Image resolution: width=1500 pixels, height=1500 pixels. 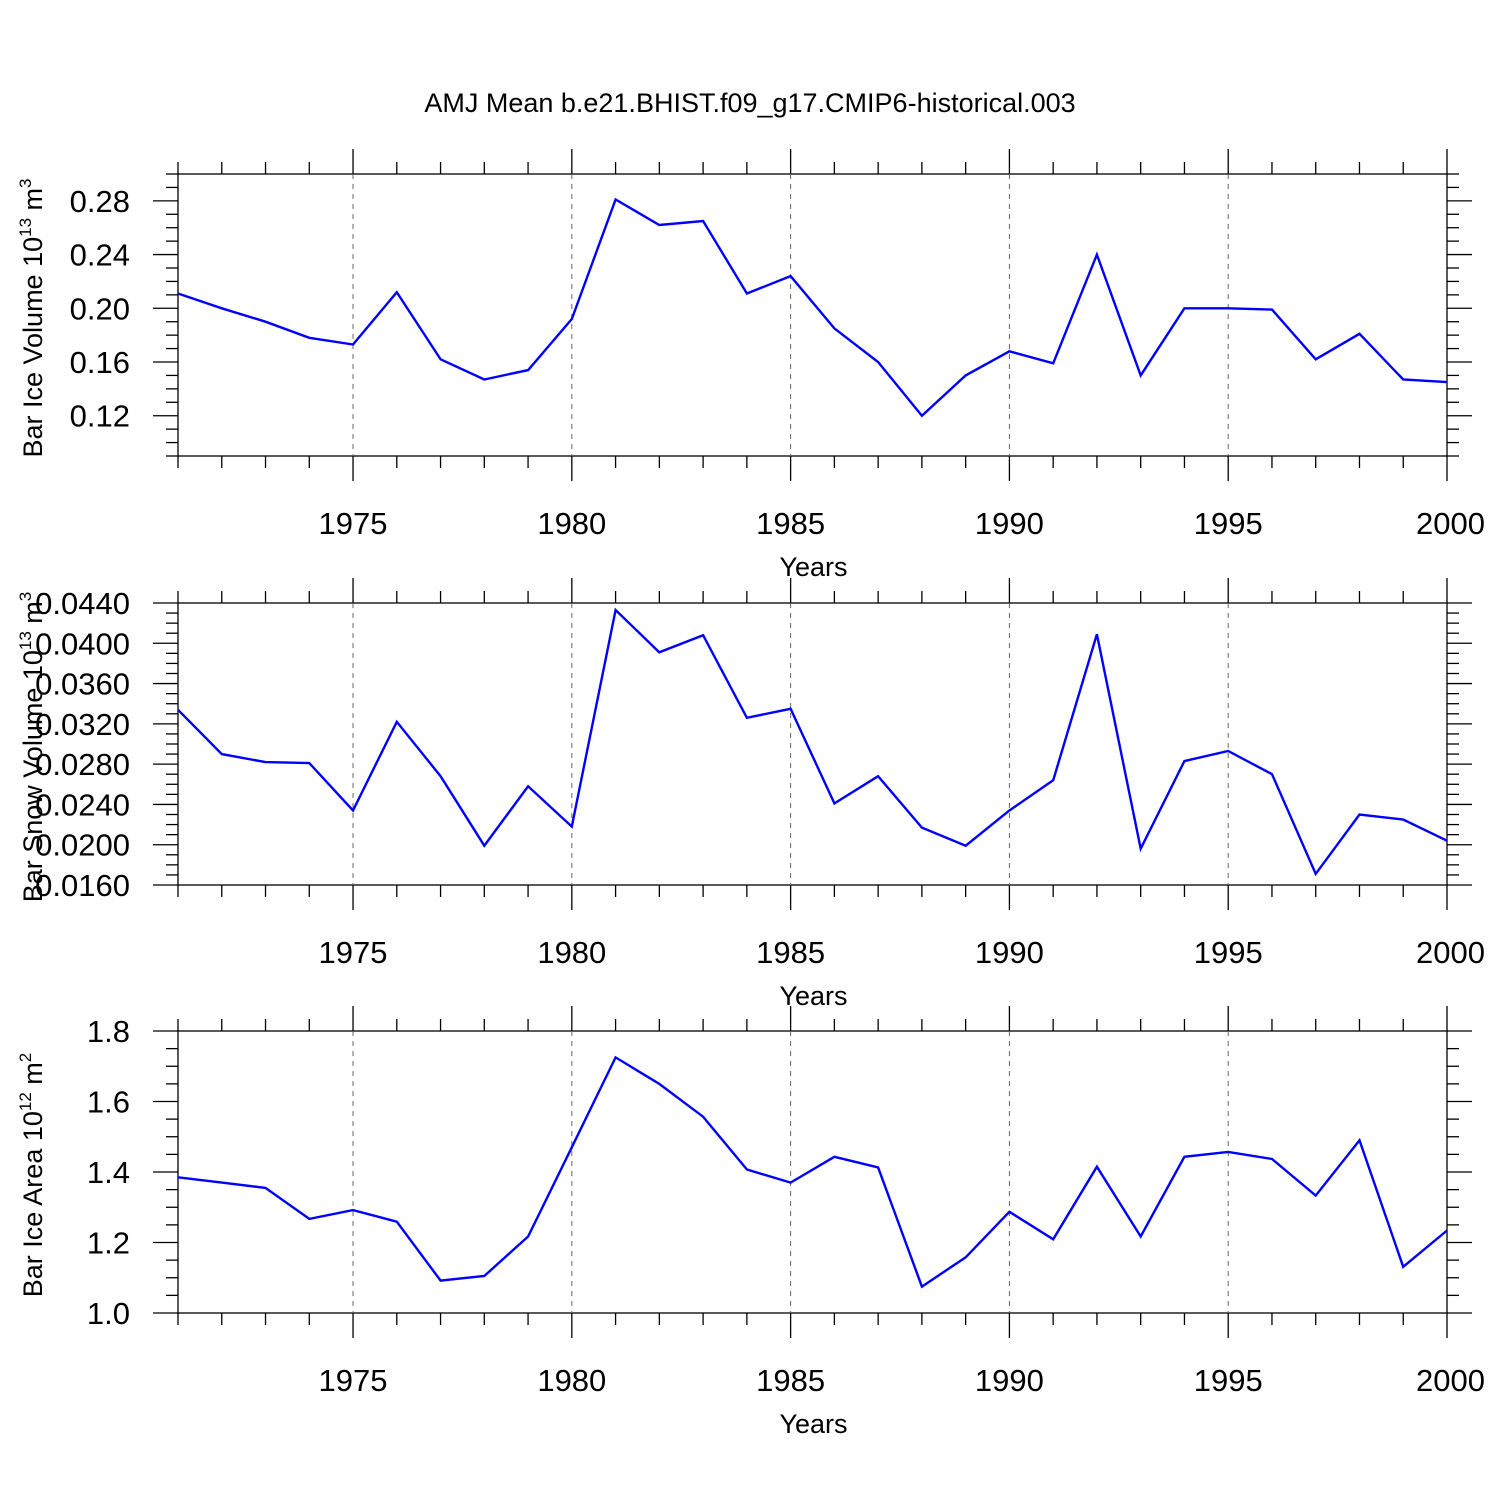 I want to click on y-tick-label: 1.0, so click(x=108, y=1313).